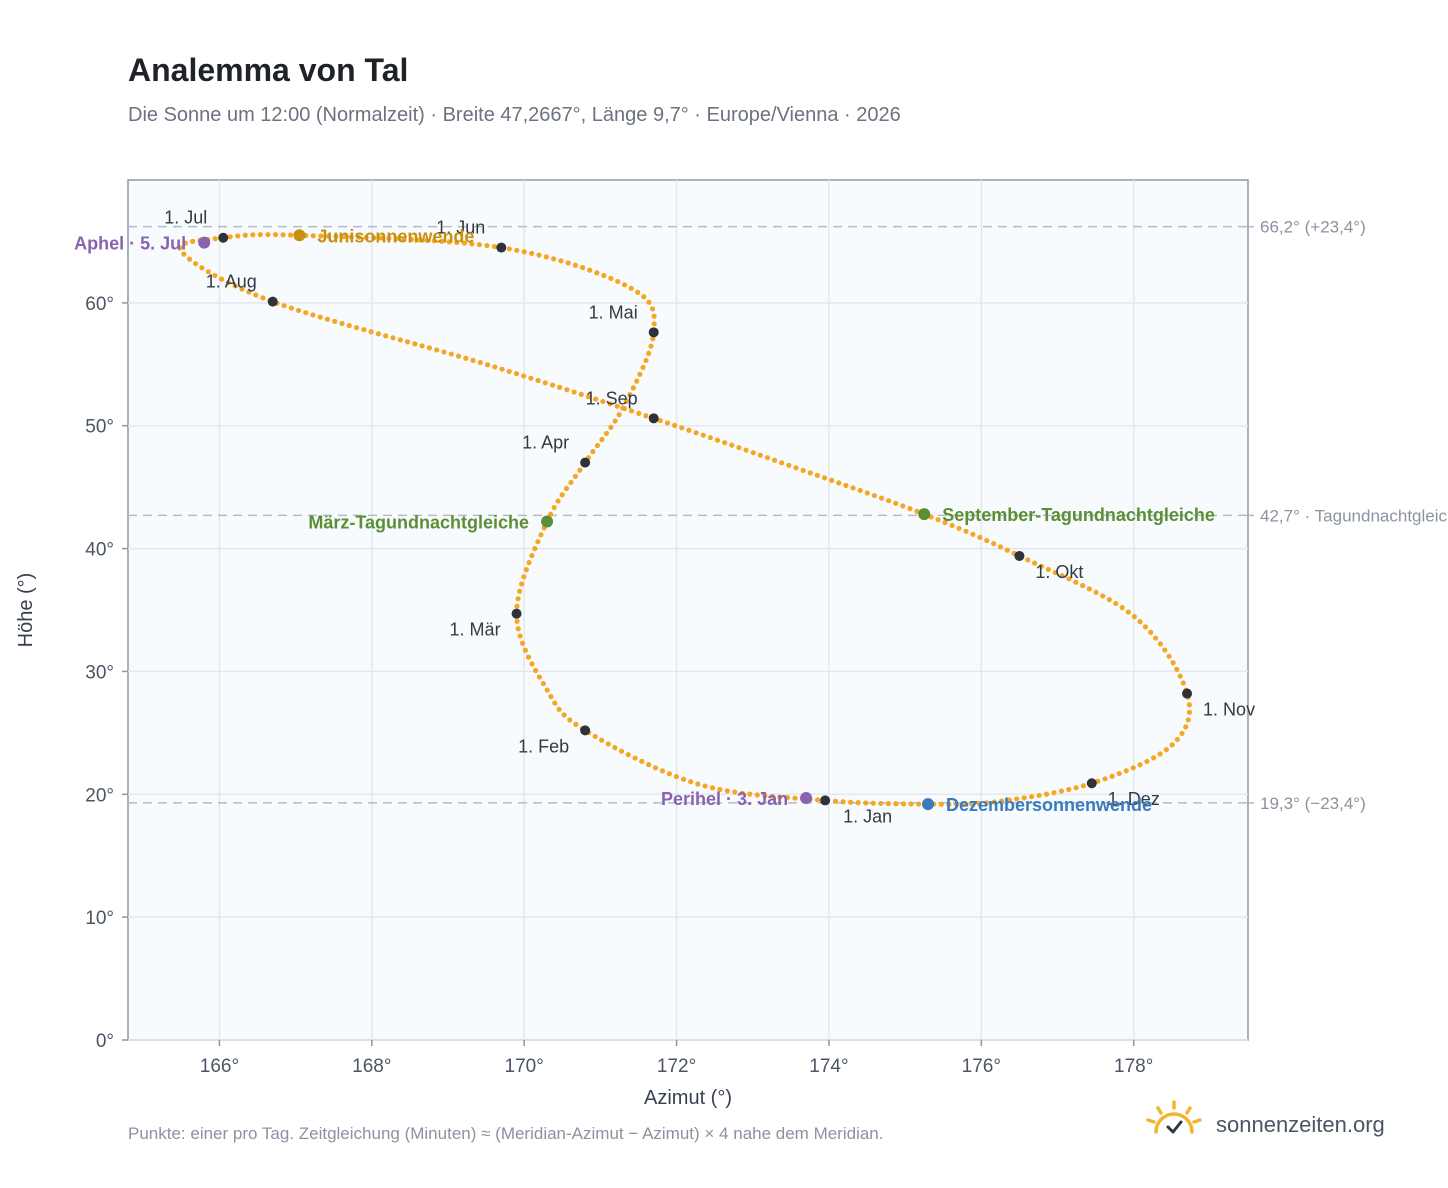 This screenshot has height=1188, width=1448. What do you see at coordinates (688, 1098) in the screenshot?
I see `x-axis-label: Azimut (°)` at bounding box center [688, 1098].